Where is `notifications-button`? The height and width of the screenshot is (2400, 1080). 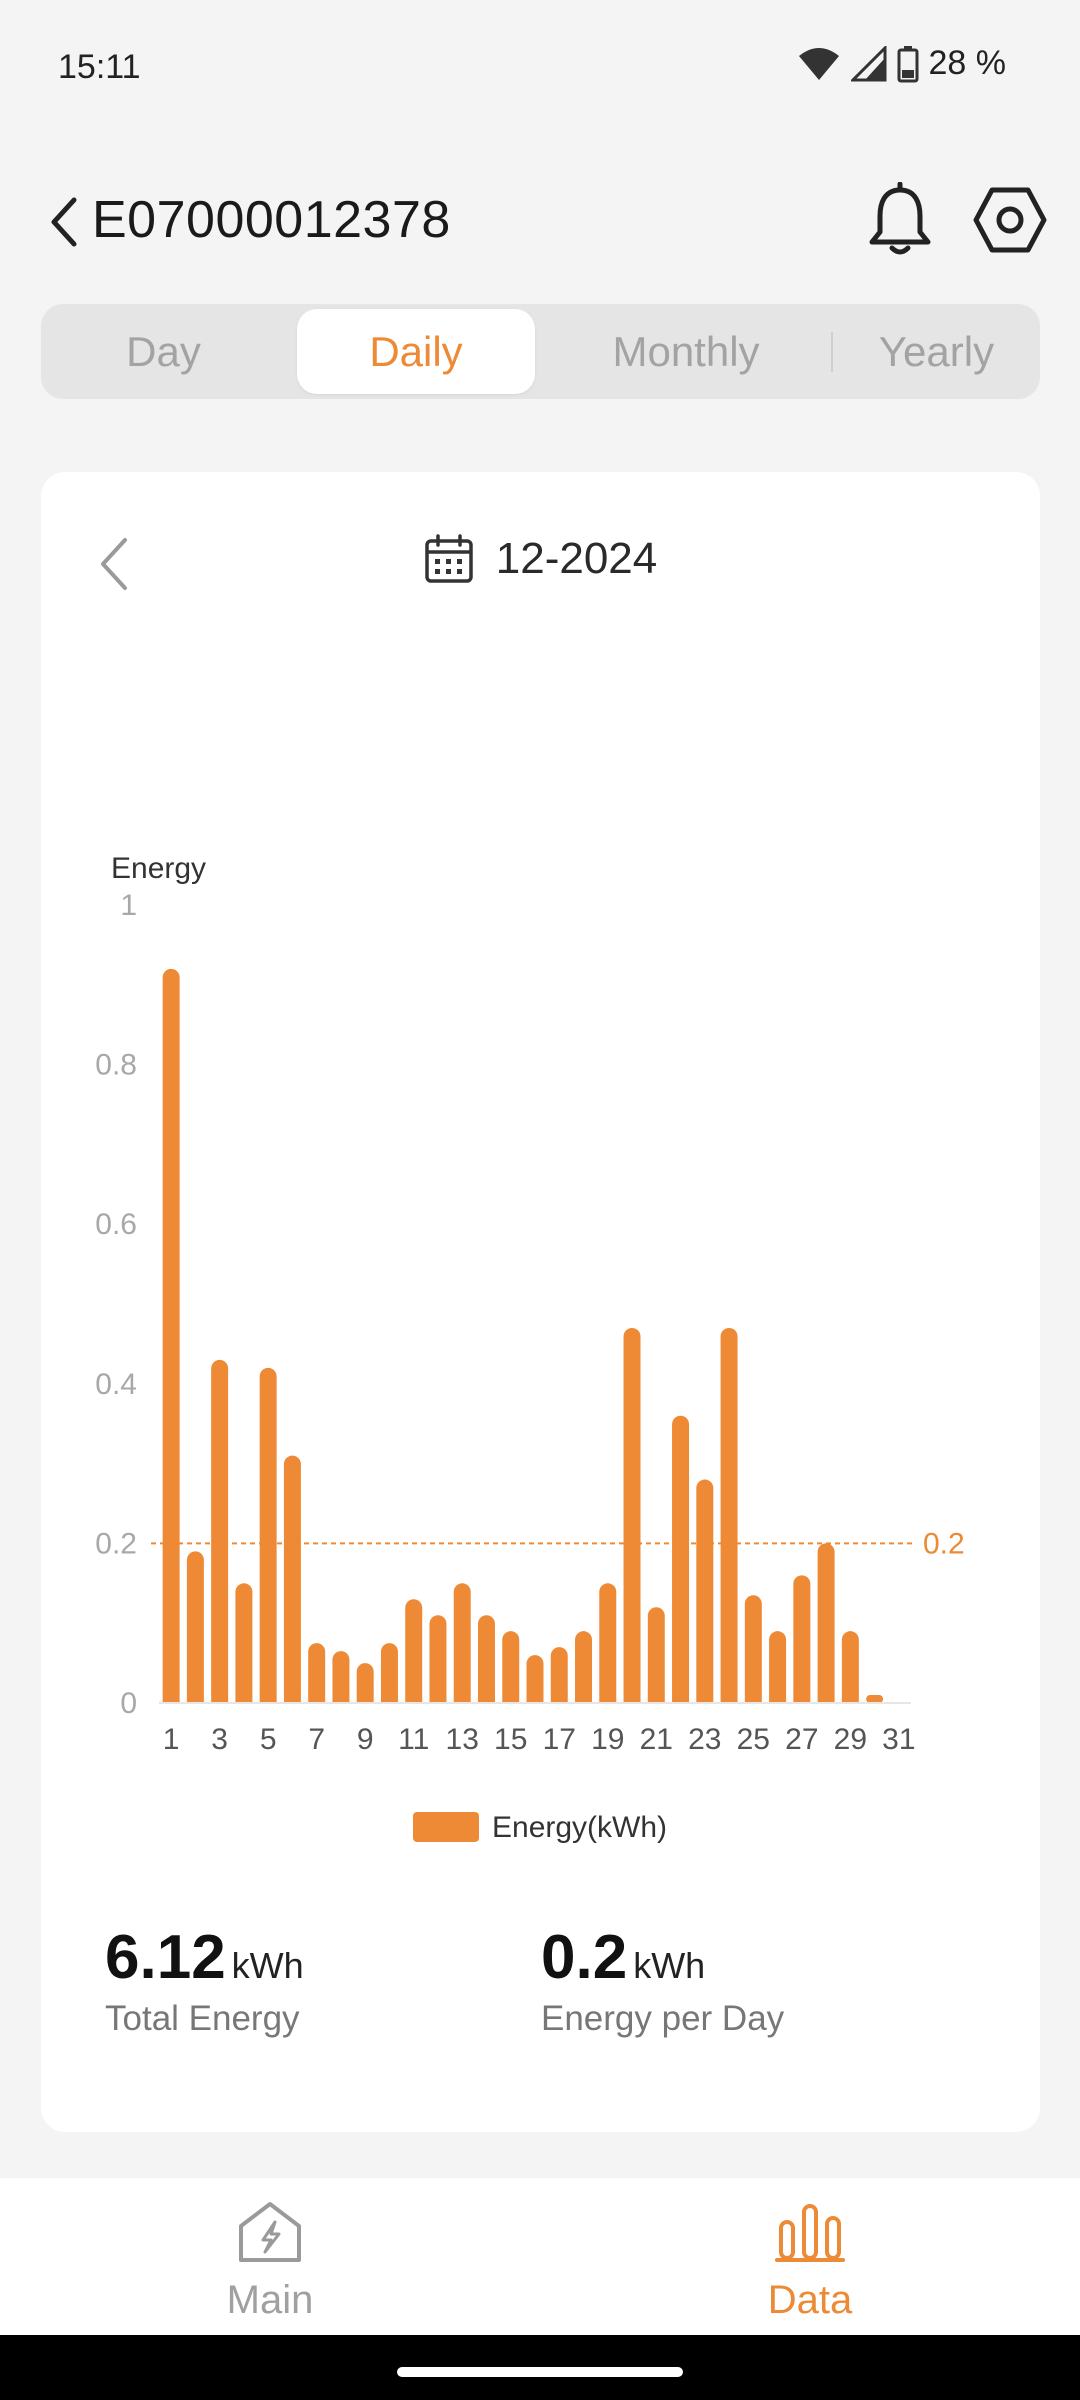 notifications-button is located at coordinates (900, 219).